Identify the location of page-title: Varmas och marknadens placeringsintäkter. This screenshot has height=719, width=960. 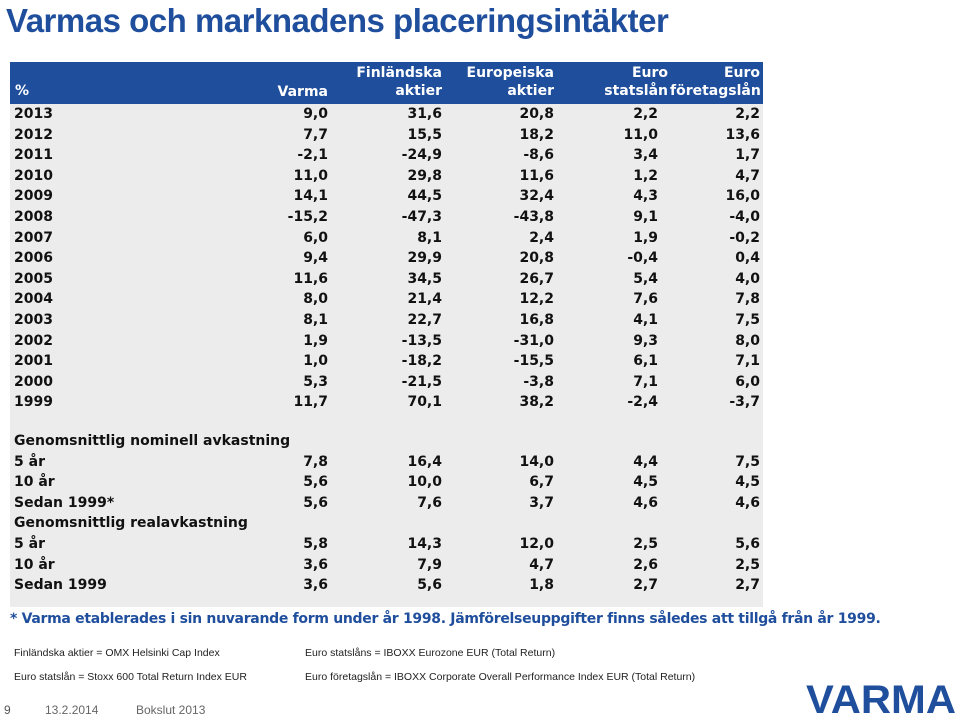
(337, 20).